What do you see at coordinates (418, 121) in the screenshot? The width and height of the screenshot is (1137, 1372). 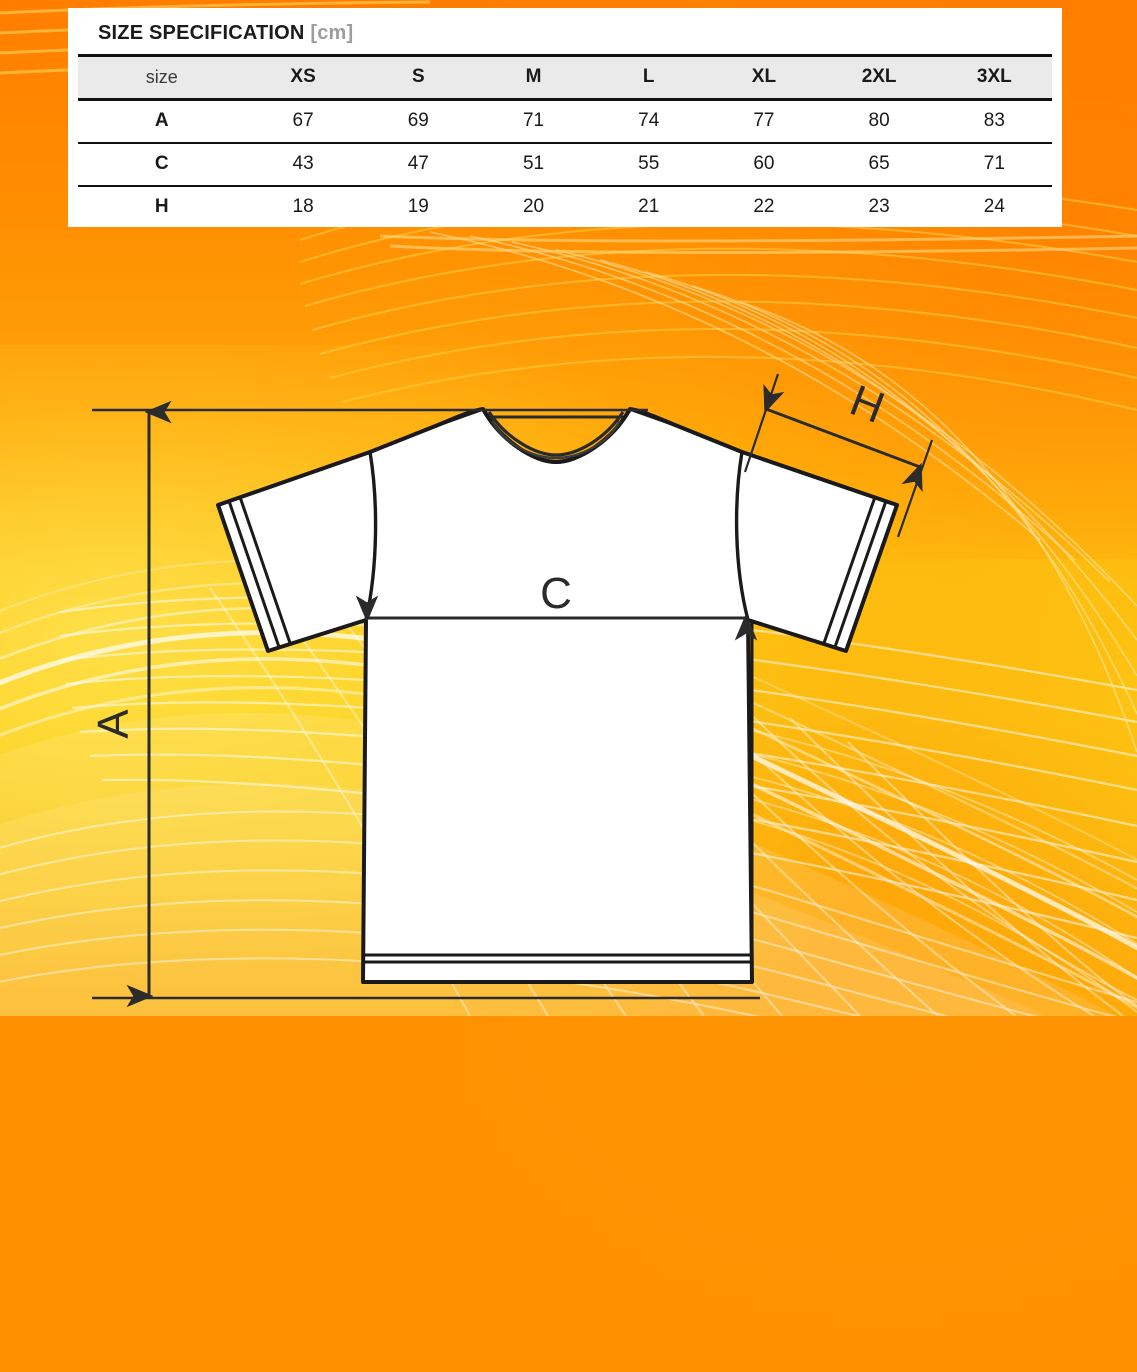 I see `cell-a-s: 69` at bounding box center [418, 121].